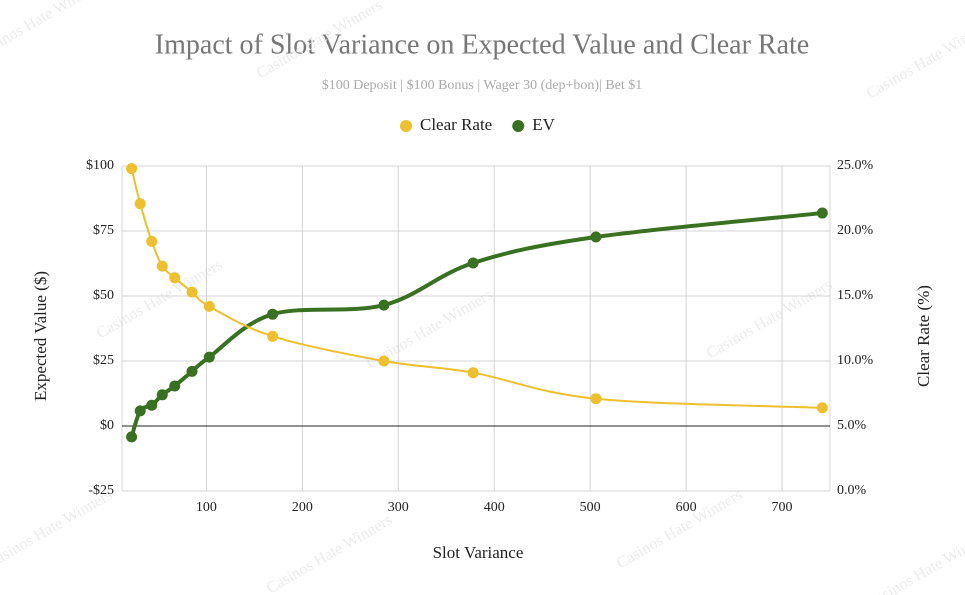 This screenshot has width=965, height=595. What do you see at coordinates (40, 336) in the screenshot?
I see `y-axis-label: Expected Value ($)` at bounding box center [40, 336].